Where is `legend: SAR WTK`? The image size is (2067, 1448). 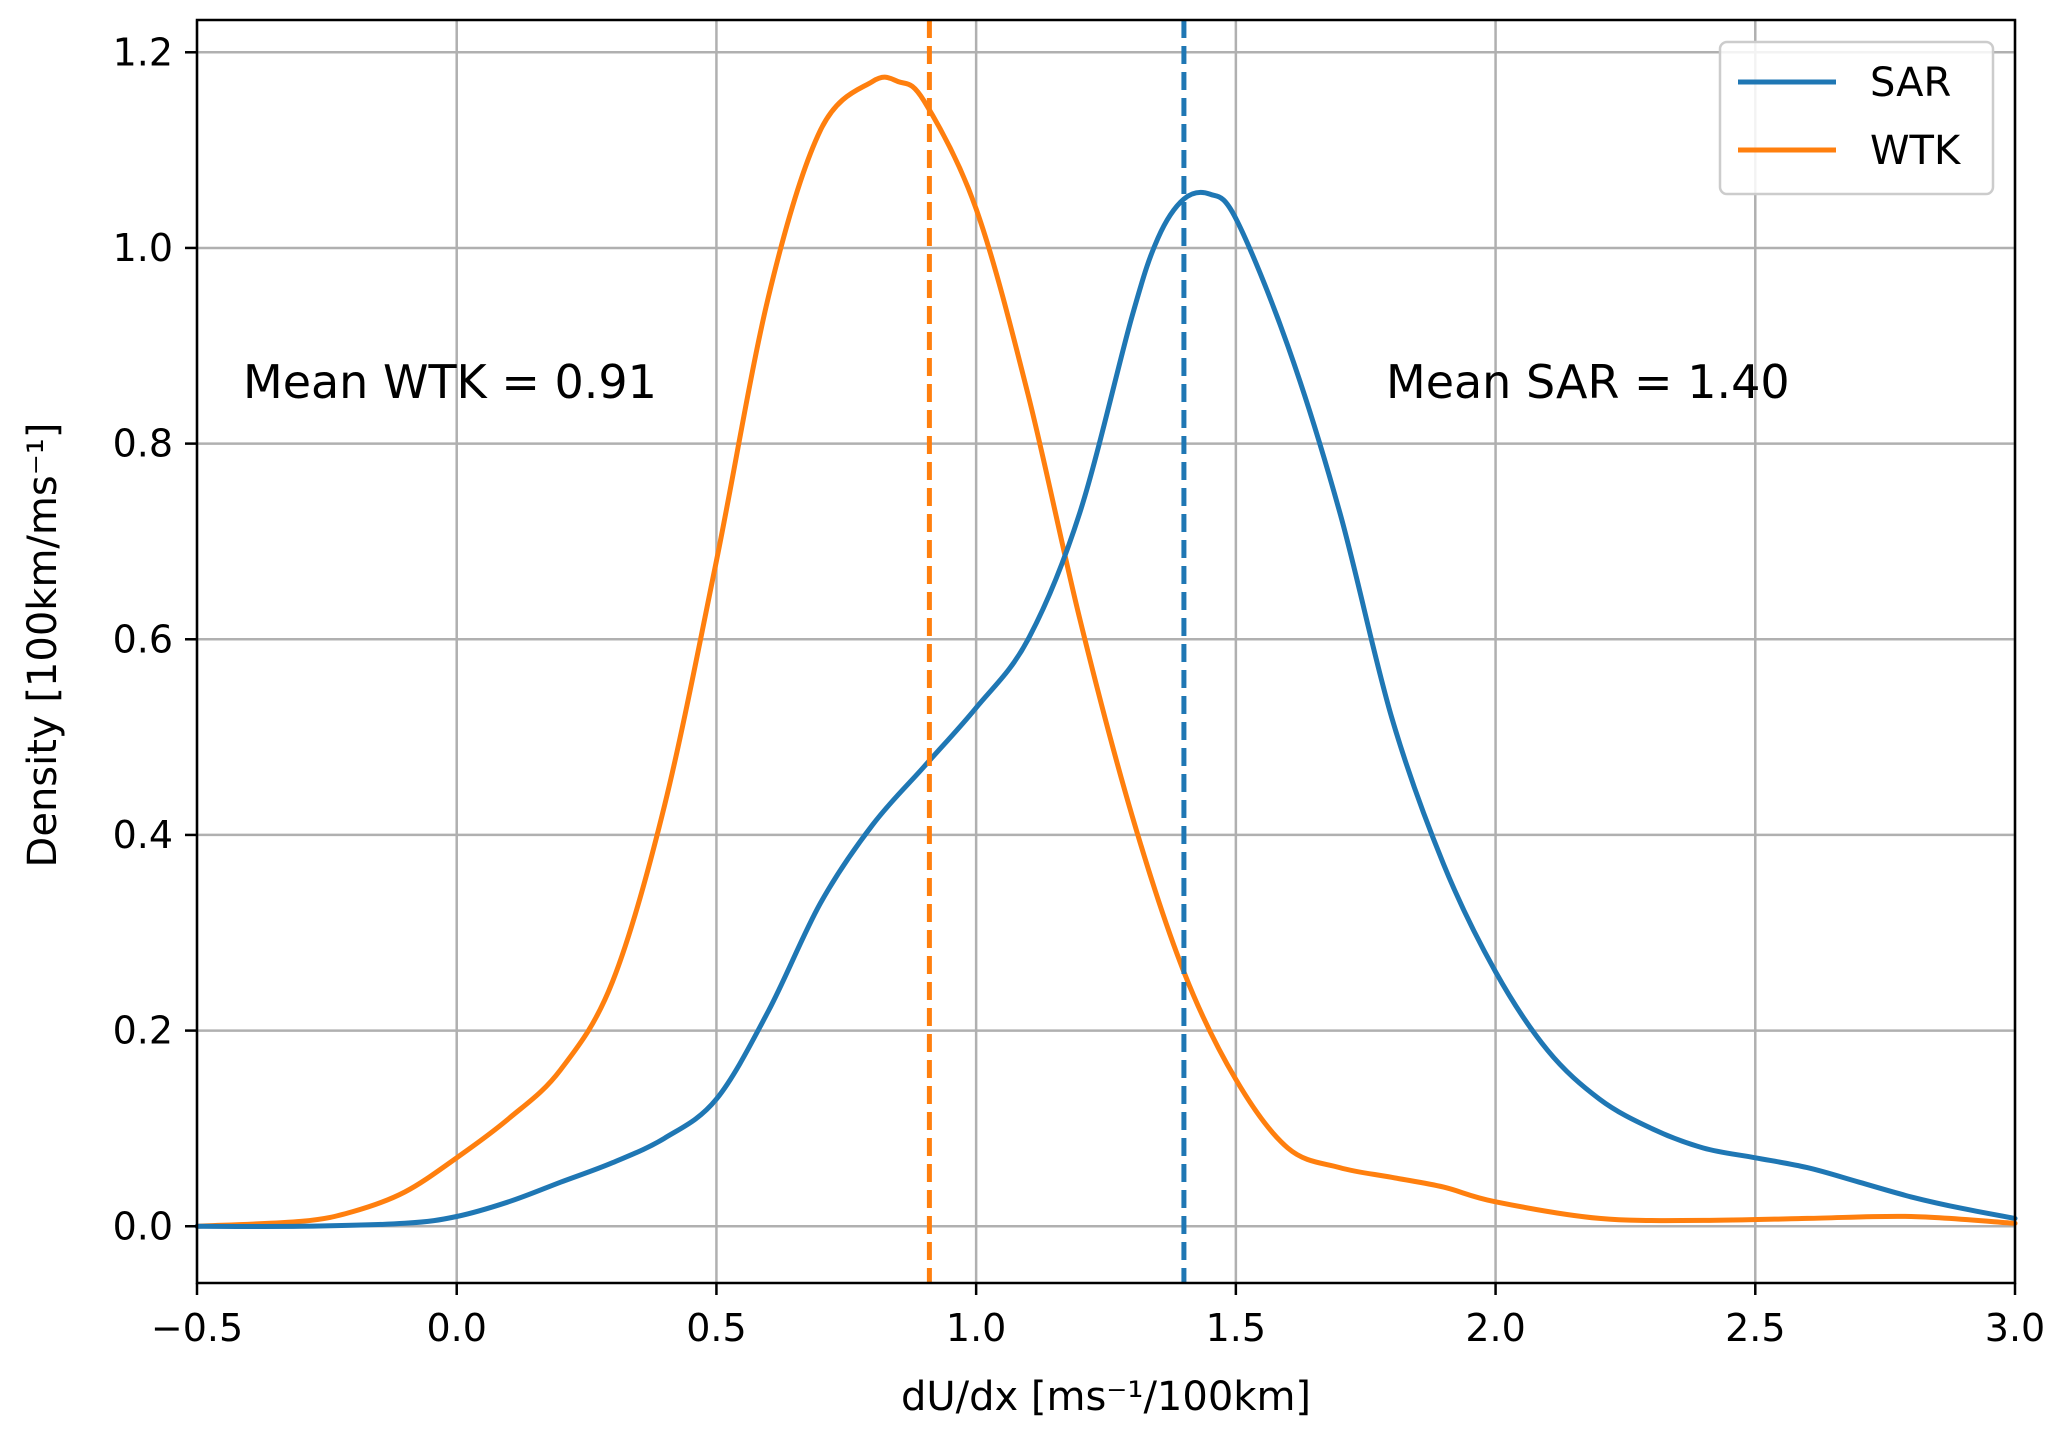
legend: SAR WTK is located at coordinates (1856, 118).